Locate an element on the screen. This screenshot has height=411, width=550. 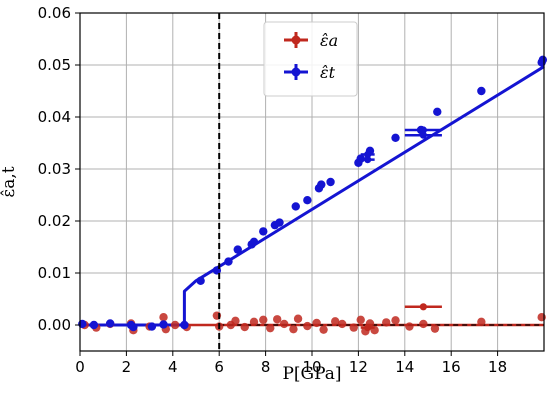
legend-label-axial: ε̂a is located at coordinates (329, 40).